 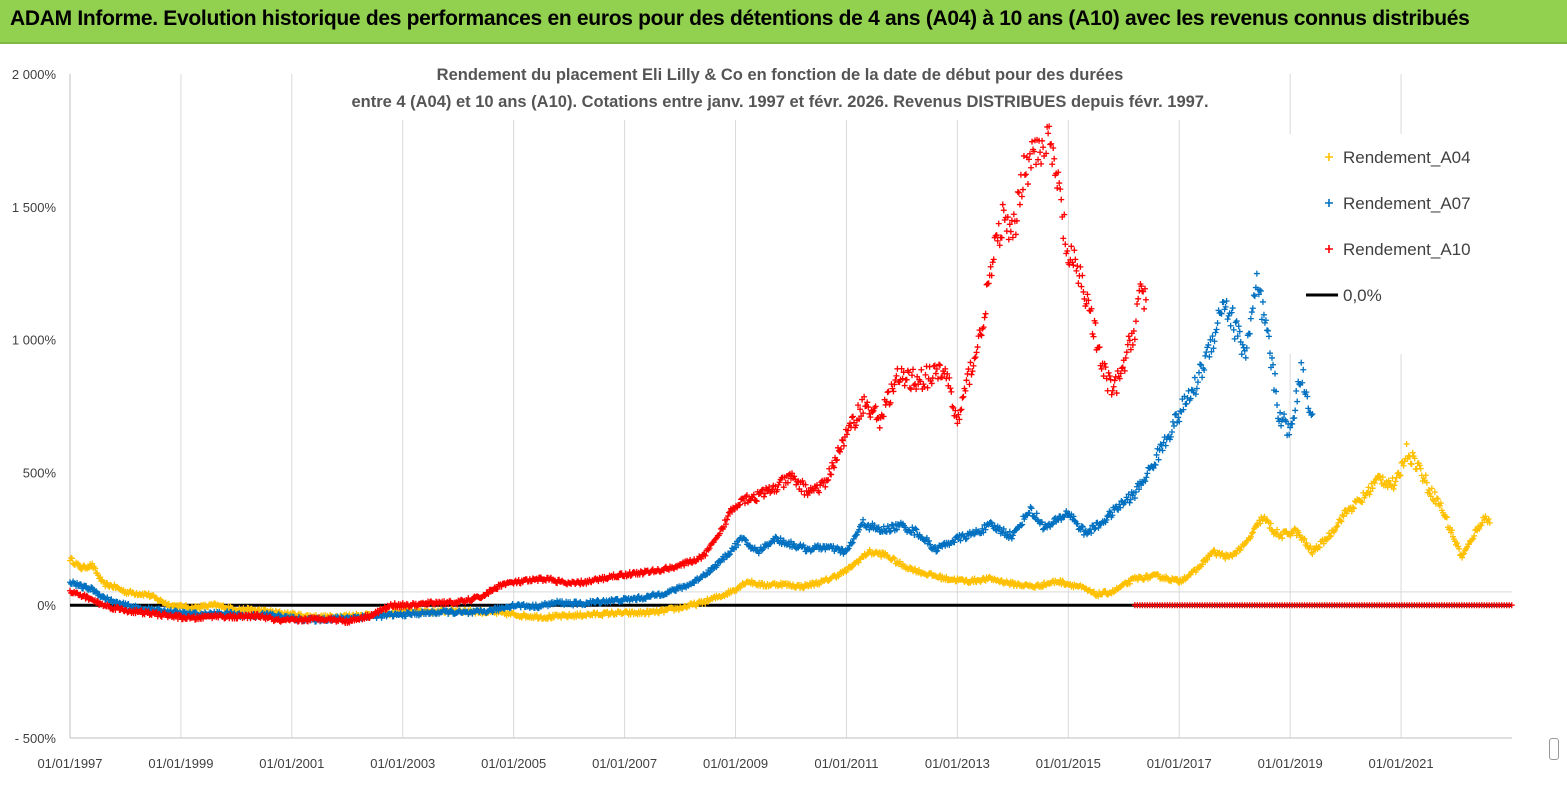 What do you see at coordinates (41, 406) in the screenshot?
I see `y-axis: 2 000% 1 500% 1 000% 500% 0% - 500%` at bounding box center [41, 406].